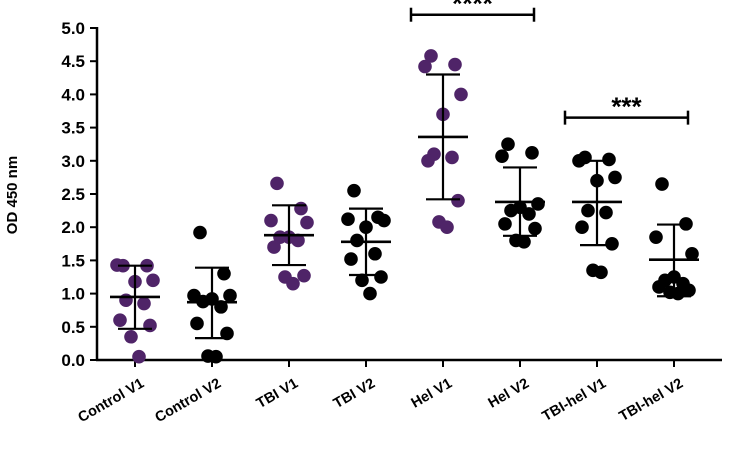  Describe the element at coordinates (674, 239) in the screenshot. I see `group-tbi-hel-v2` at that location.